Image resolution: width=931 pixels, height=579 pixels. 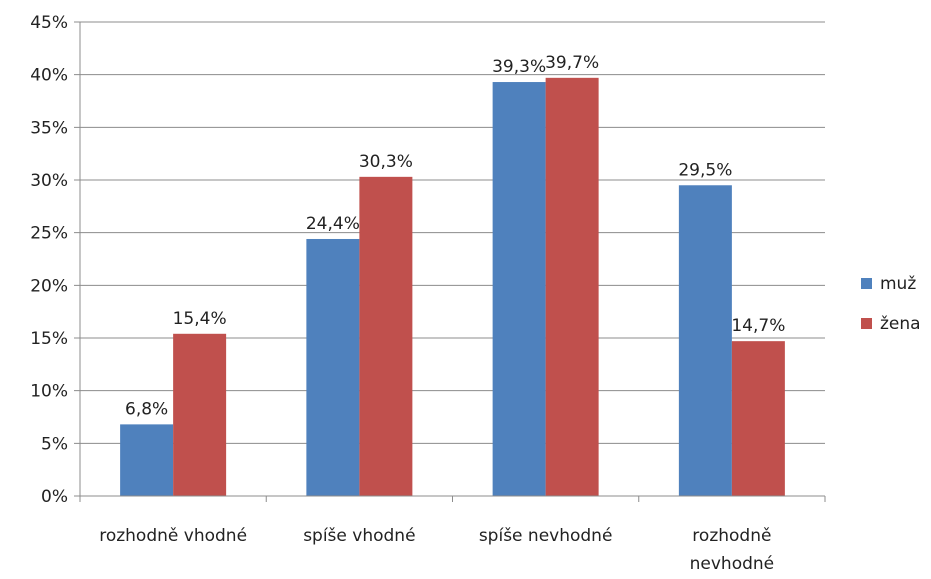 What do you see at coordinates (49, 286) in the screenshot?
I see `y-tick-label: 20%` at bounding box center [49, 286].